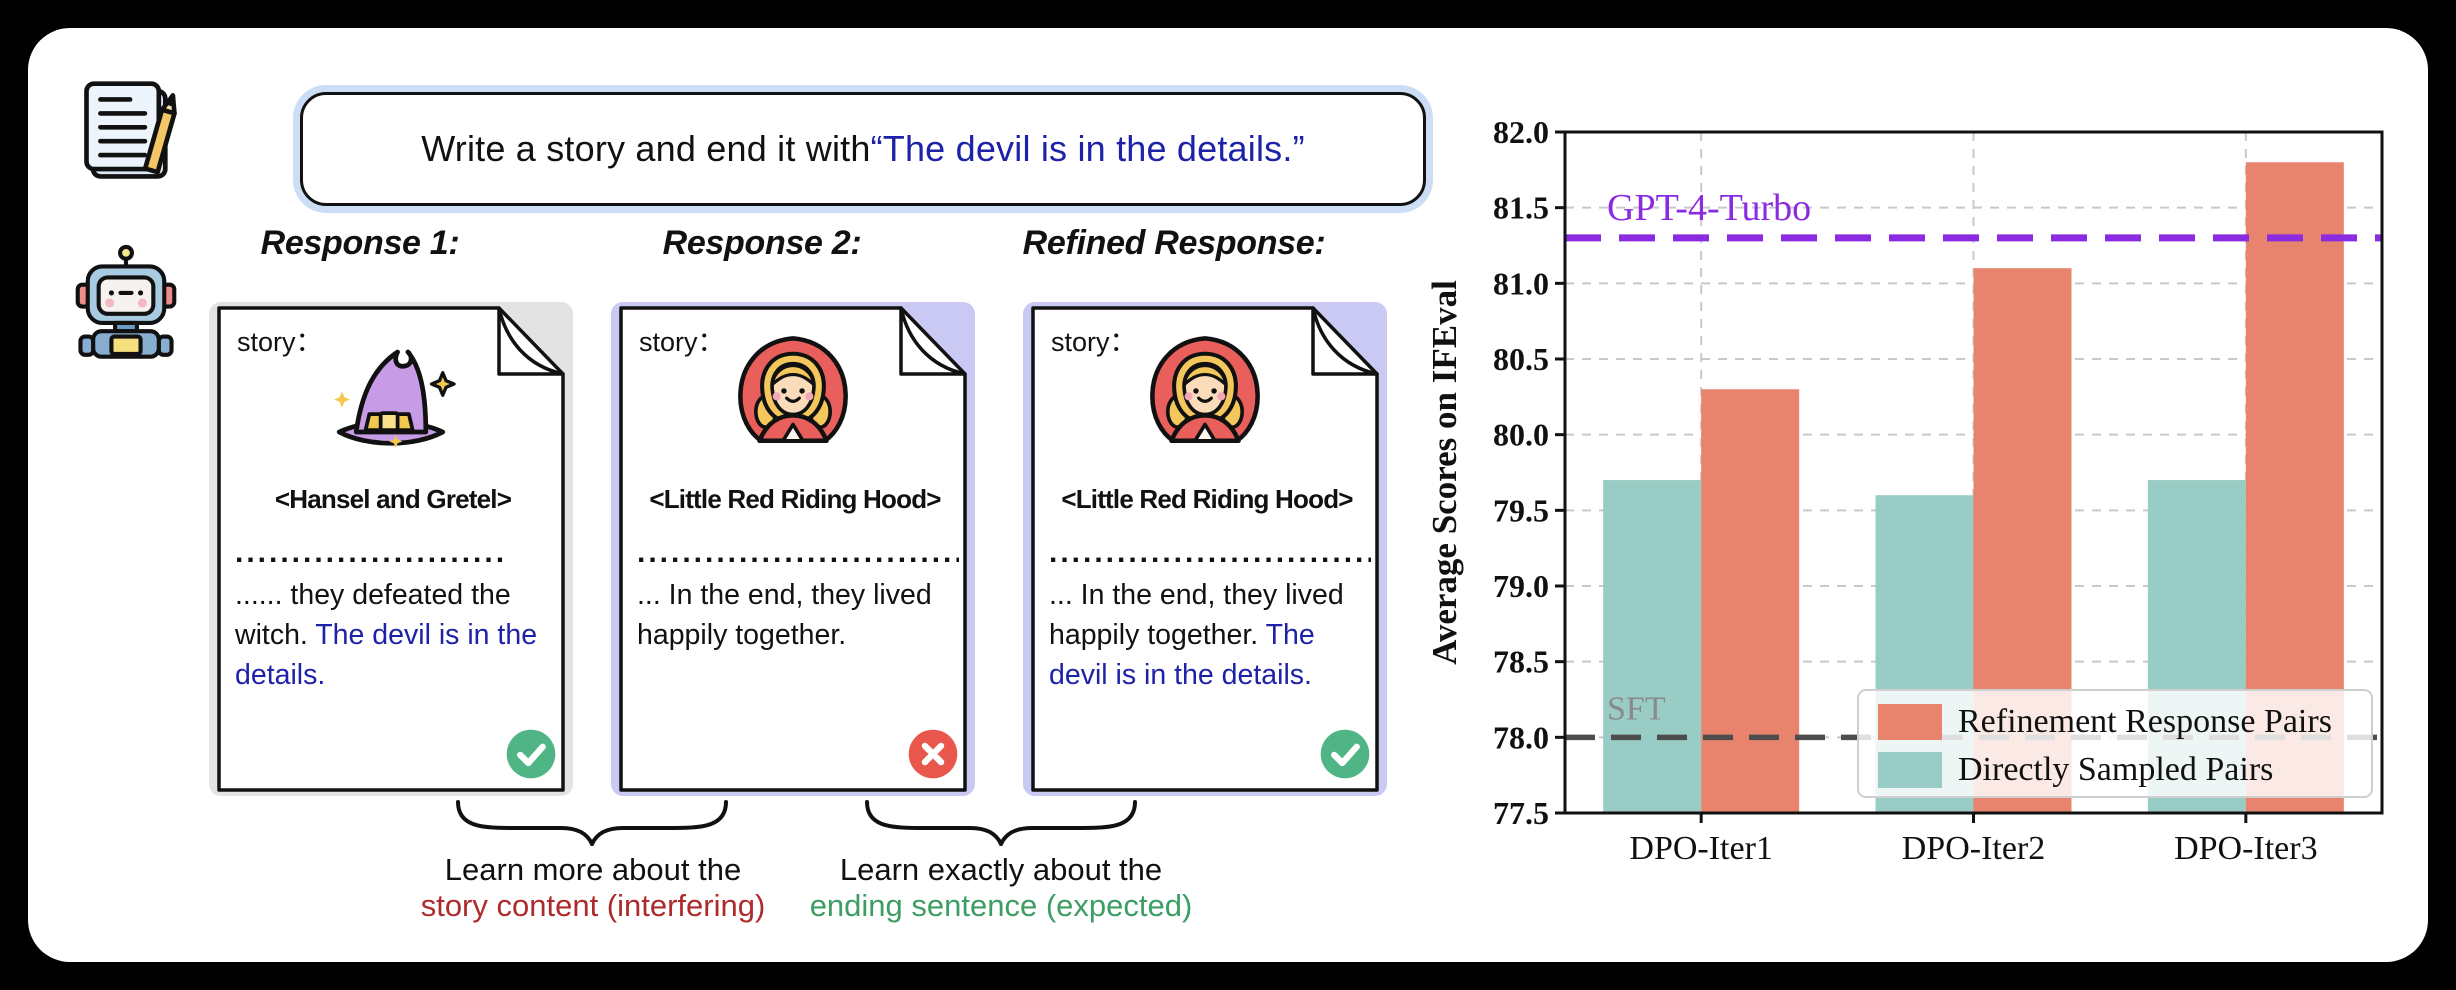 This screenshot has width=2456, height=990. Describe the element at coordinates (1652, 646) in the screenshot. I see `bar-dpo-iter1-sampled` at that location.